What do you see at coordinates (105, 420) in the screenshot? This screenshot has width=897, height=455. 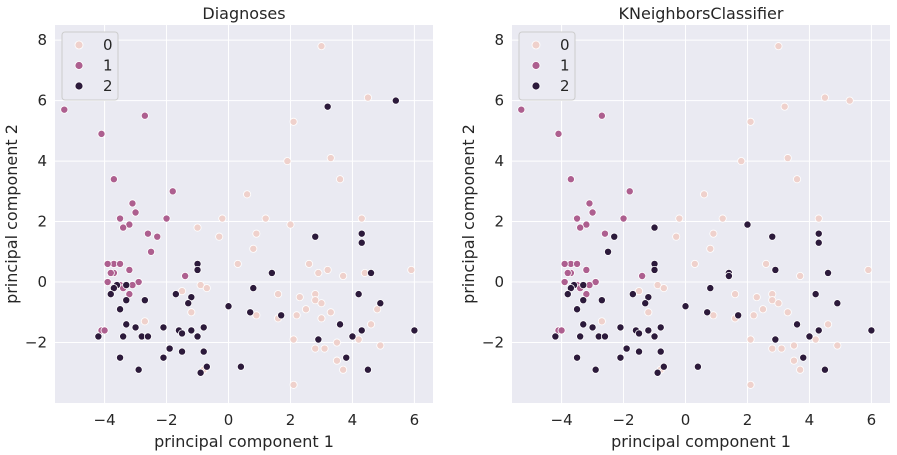 I see `x-tick-label: −4` at bounding box center [105, 420].